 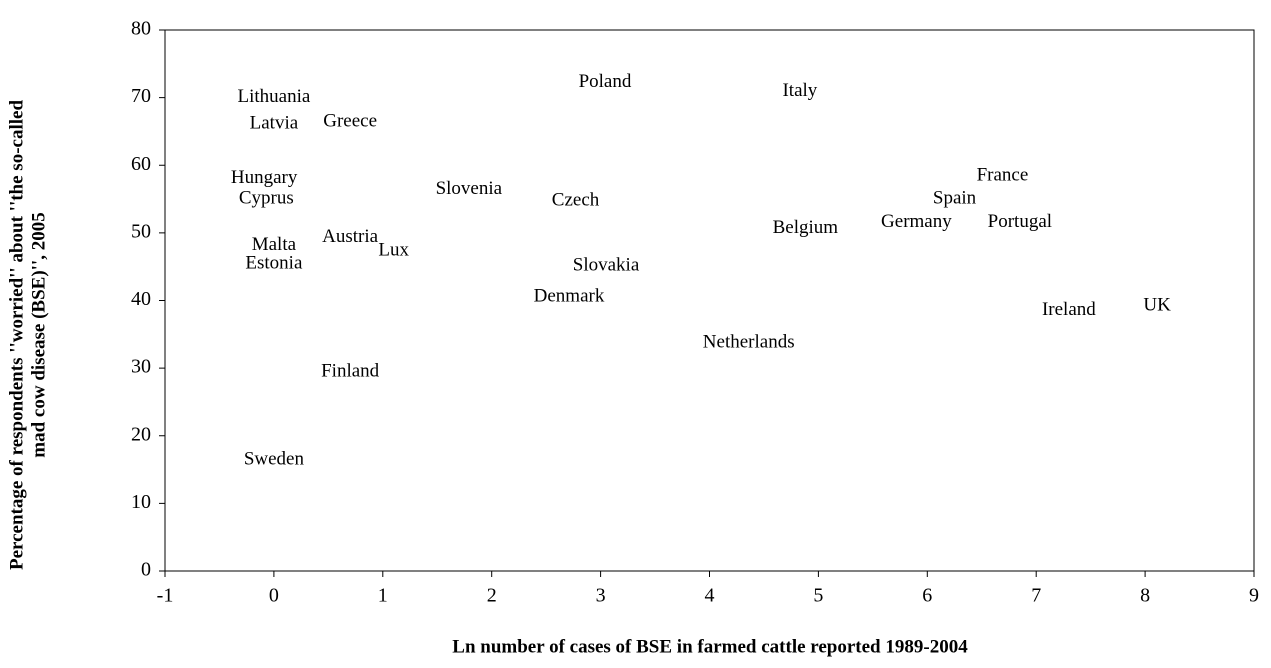 What do you see at coordinates (1020, 221) in the screenshot?
I see `point-label: Portugal` at bounding box center [1020, 221].